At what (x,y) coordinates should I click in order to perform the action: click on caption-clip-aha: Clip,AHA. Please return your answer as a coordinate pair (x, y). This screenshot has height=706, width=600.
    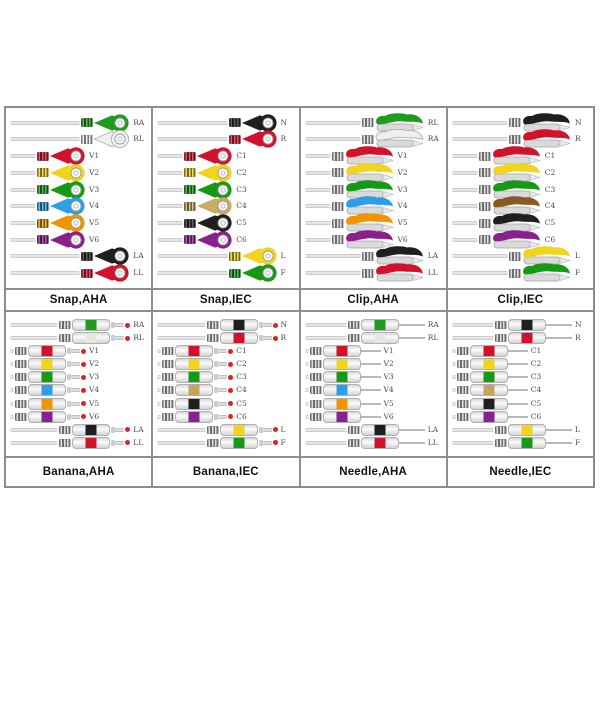
    Looking at the image, I should click on (373, 300).